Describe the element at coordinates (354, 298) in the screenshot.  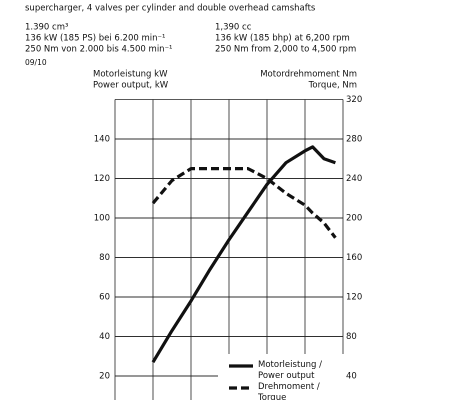
I see `y2-tick-label: 120` at that location.